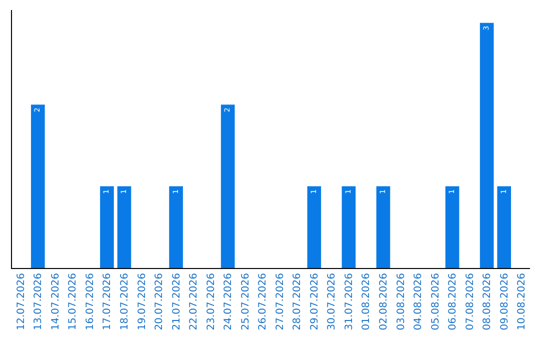  Describe the element at coordinates (90, 301) in the screenshot. I see `x-tick-label: 16.07.2026` at that location.